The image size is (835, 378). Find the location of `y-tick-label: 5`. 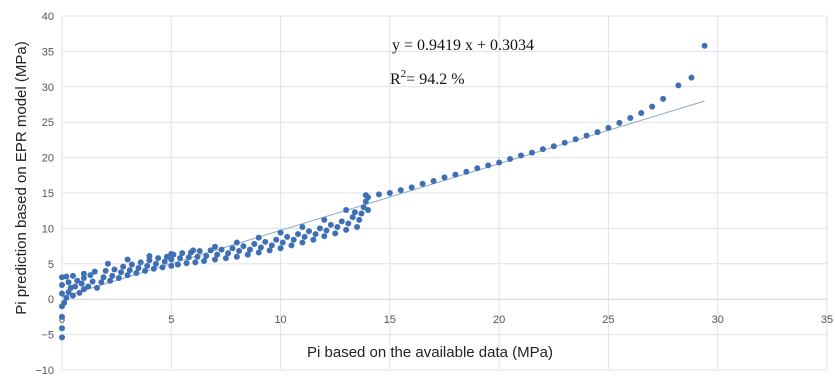

y-tick-label: 5 is located at coordinates (51, 265).